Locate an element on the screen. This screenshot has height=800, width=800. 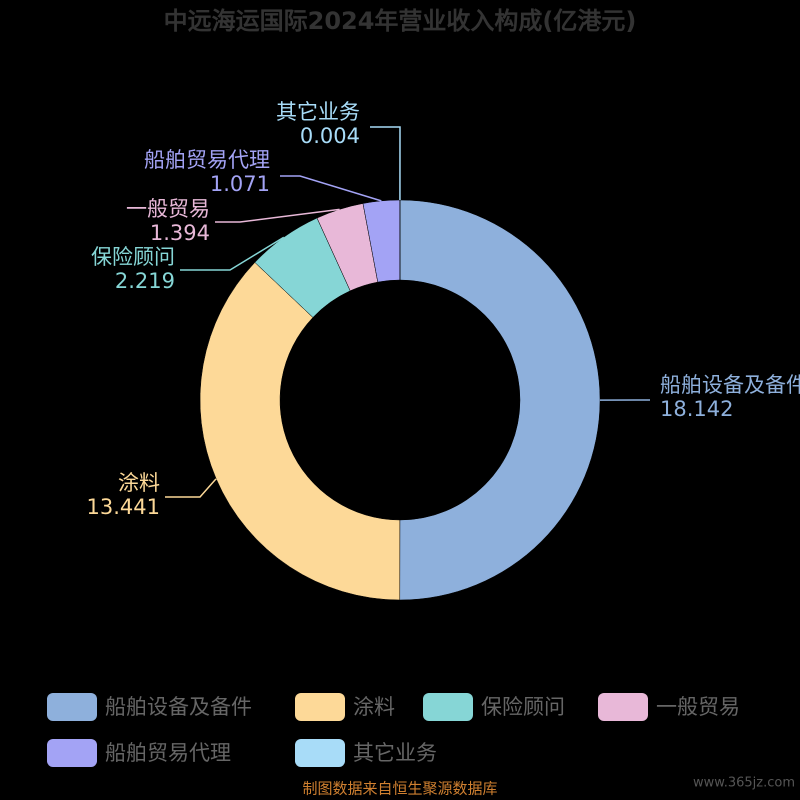
slice-label: 保险顾问 is located at coordinates (133, 257).